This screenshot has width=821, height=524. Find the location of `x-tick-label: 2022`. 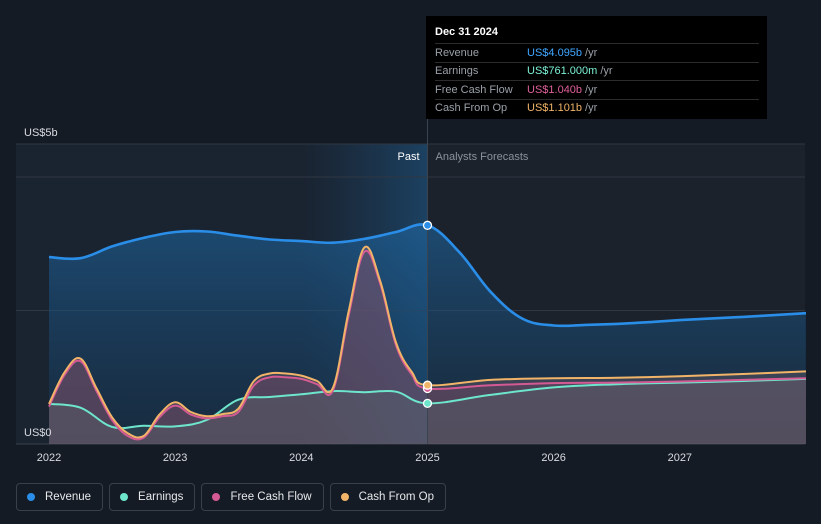

x-tick-label: 2022 is located at coordinates (49, 458).